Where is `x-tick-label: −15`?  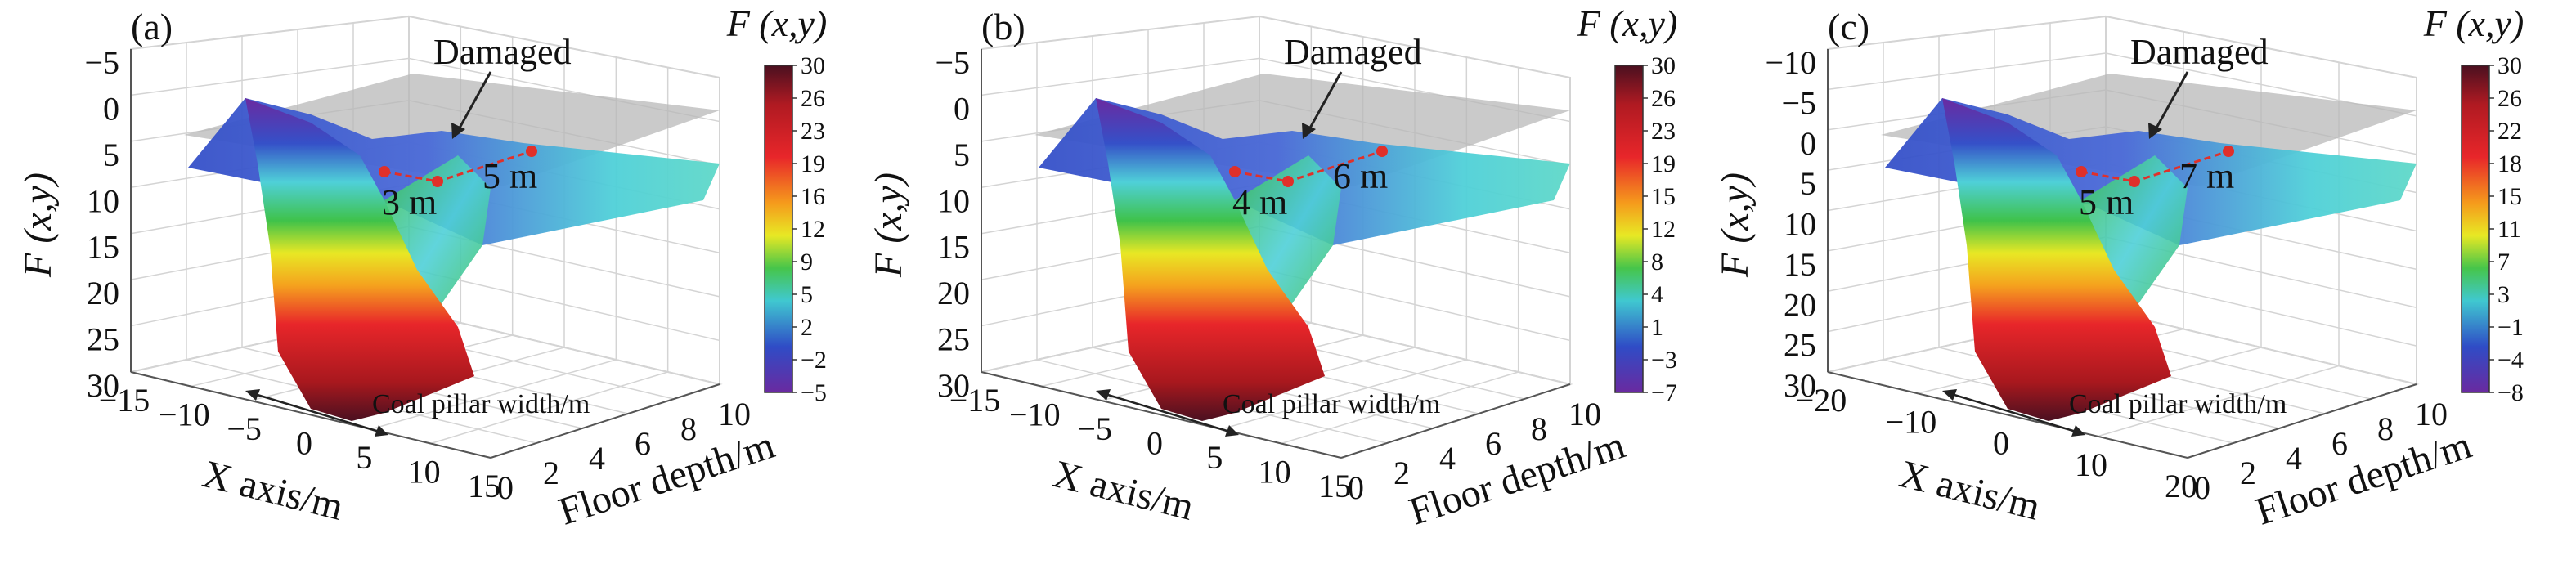
x-tick-label: −15 is located at coordinates (125, 400).